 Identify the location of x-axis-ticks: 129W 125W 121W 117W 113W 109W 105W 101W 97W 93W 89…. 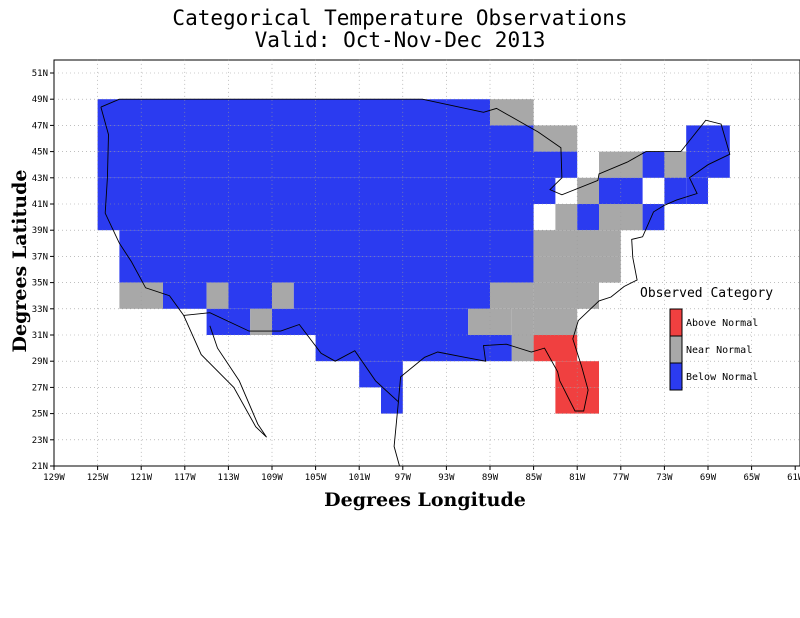
(421, 474).